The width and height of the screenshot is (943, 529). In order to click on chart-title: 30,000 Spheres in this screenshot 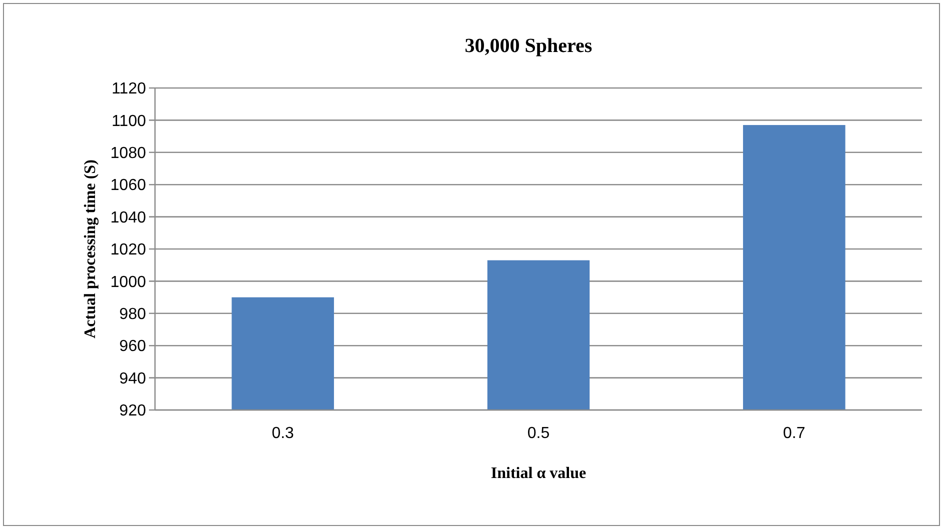, I will do `click(528, 46)`.